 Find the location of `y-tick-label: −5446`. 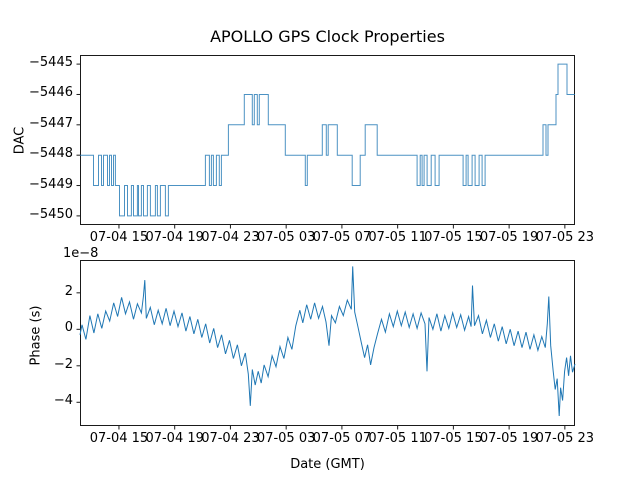

y-tick-label: −5446 is located at coordinates (51, 93).